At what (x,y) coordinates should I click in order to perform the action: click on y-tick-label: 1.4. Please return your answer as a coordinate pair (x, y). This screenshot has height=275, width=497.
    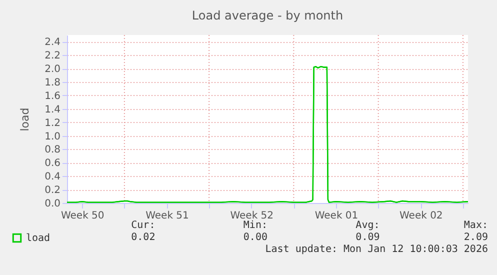
    Looking at the image, I should click on (52, 110).